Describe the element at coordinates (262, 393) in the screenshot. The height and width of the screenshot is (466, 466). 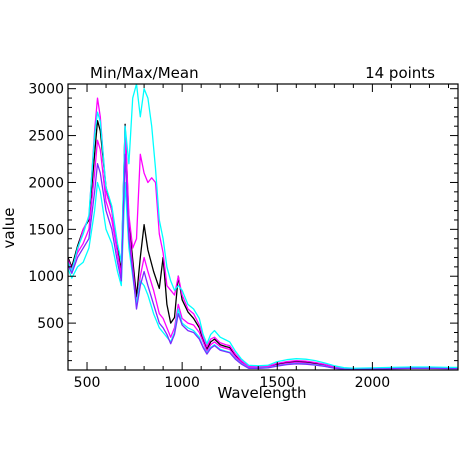
I see `x-axis-label: Wavelength` at that location.